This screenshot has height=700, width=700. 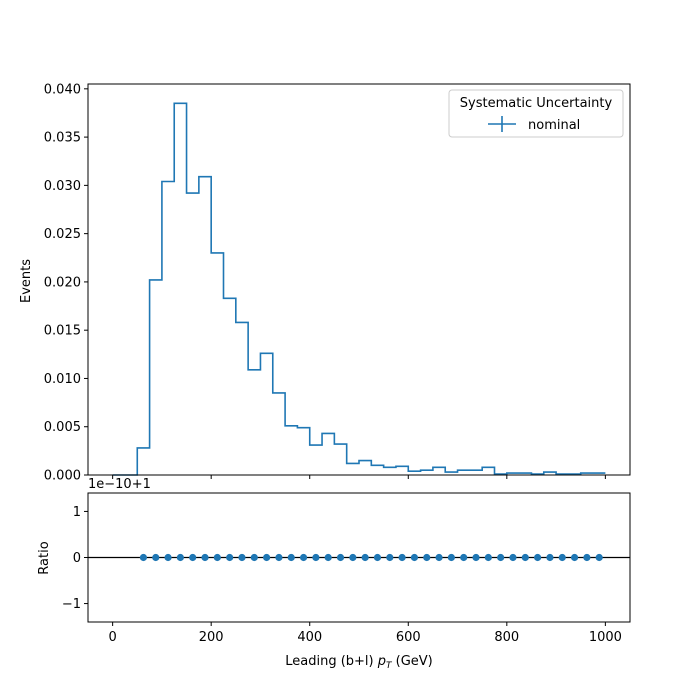 What do you see at coordinates (359, 477) in the screenshot?
I see `top-x-axis` at bounding box center [359, 477].